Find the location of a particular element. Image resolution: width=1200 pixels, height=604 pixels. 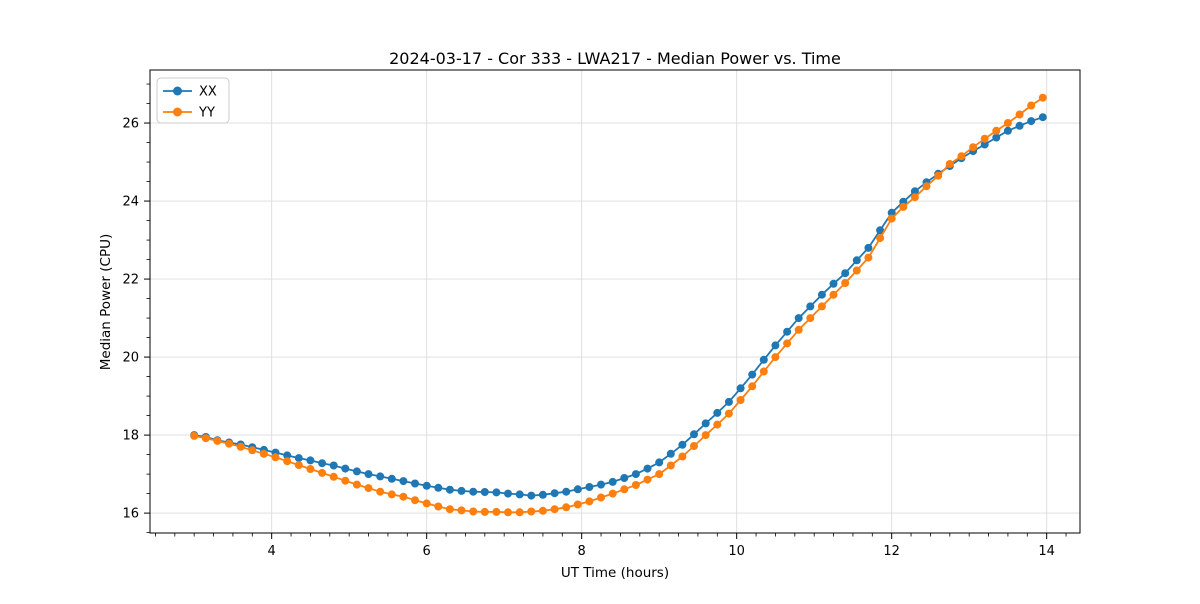

y-tick-label: 26 is located at coordinates (130, 124).